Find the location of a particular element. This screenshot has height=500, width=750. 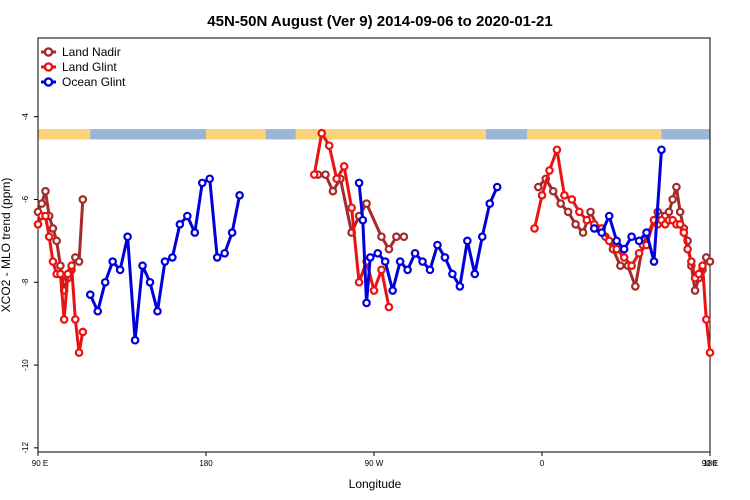

x-axis-label: Longitude is located at coordinates (375, 484).